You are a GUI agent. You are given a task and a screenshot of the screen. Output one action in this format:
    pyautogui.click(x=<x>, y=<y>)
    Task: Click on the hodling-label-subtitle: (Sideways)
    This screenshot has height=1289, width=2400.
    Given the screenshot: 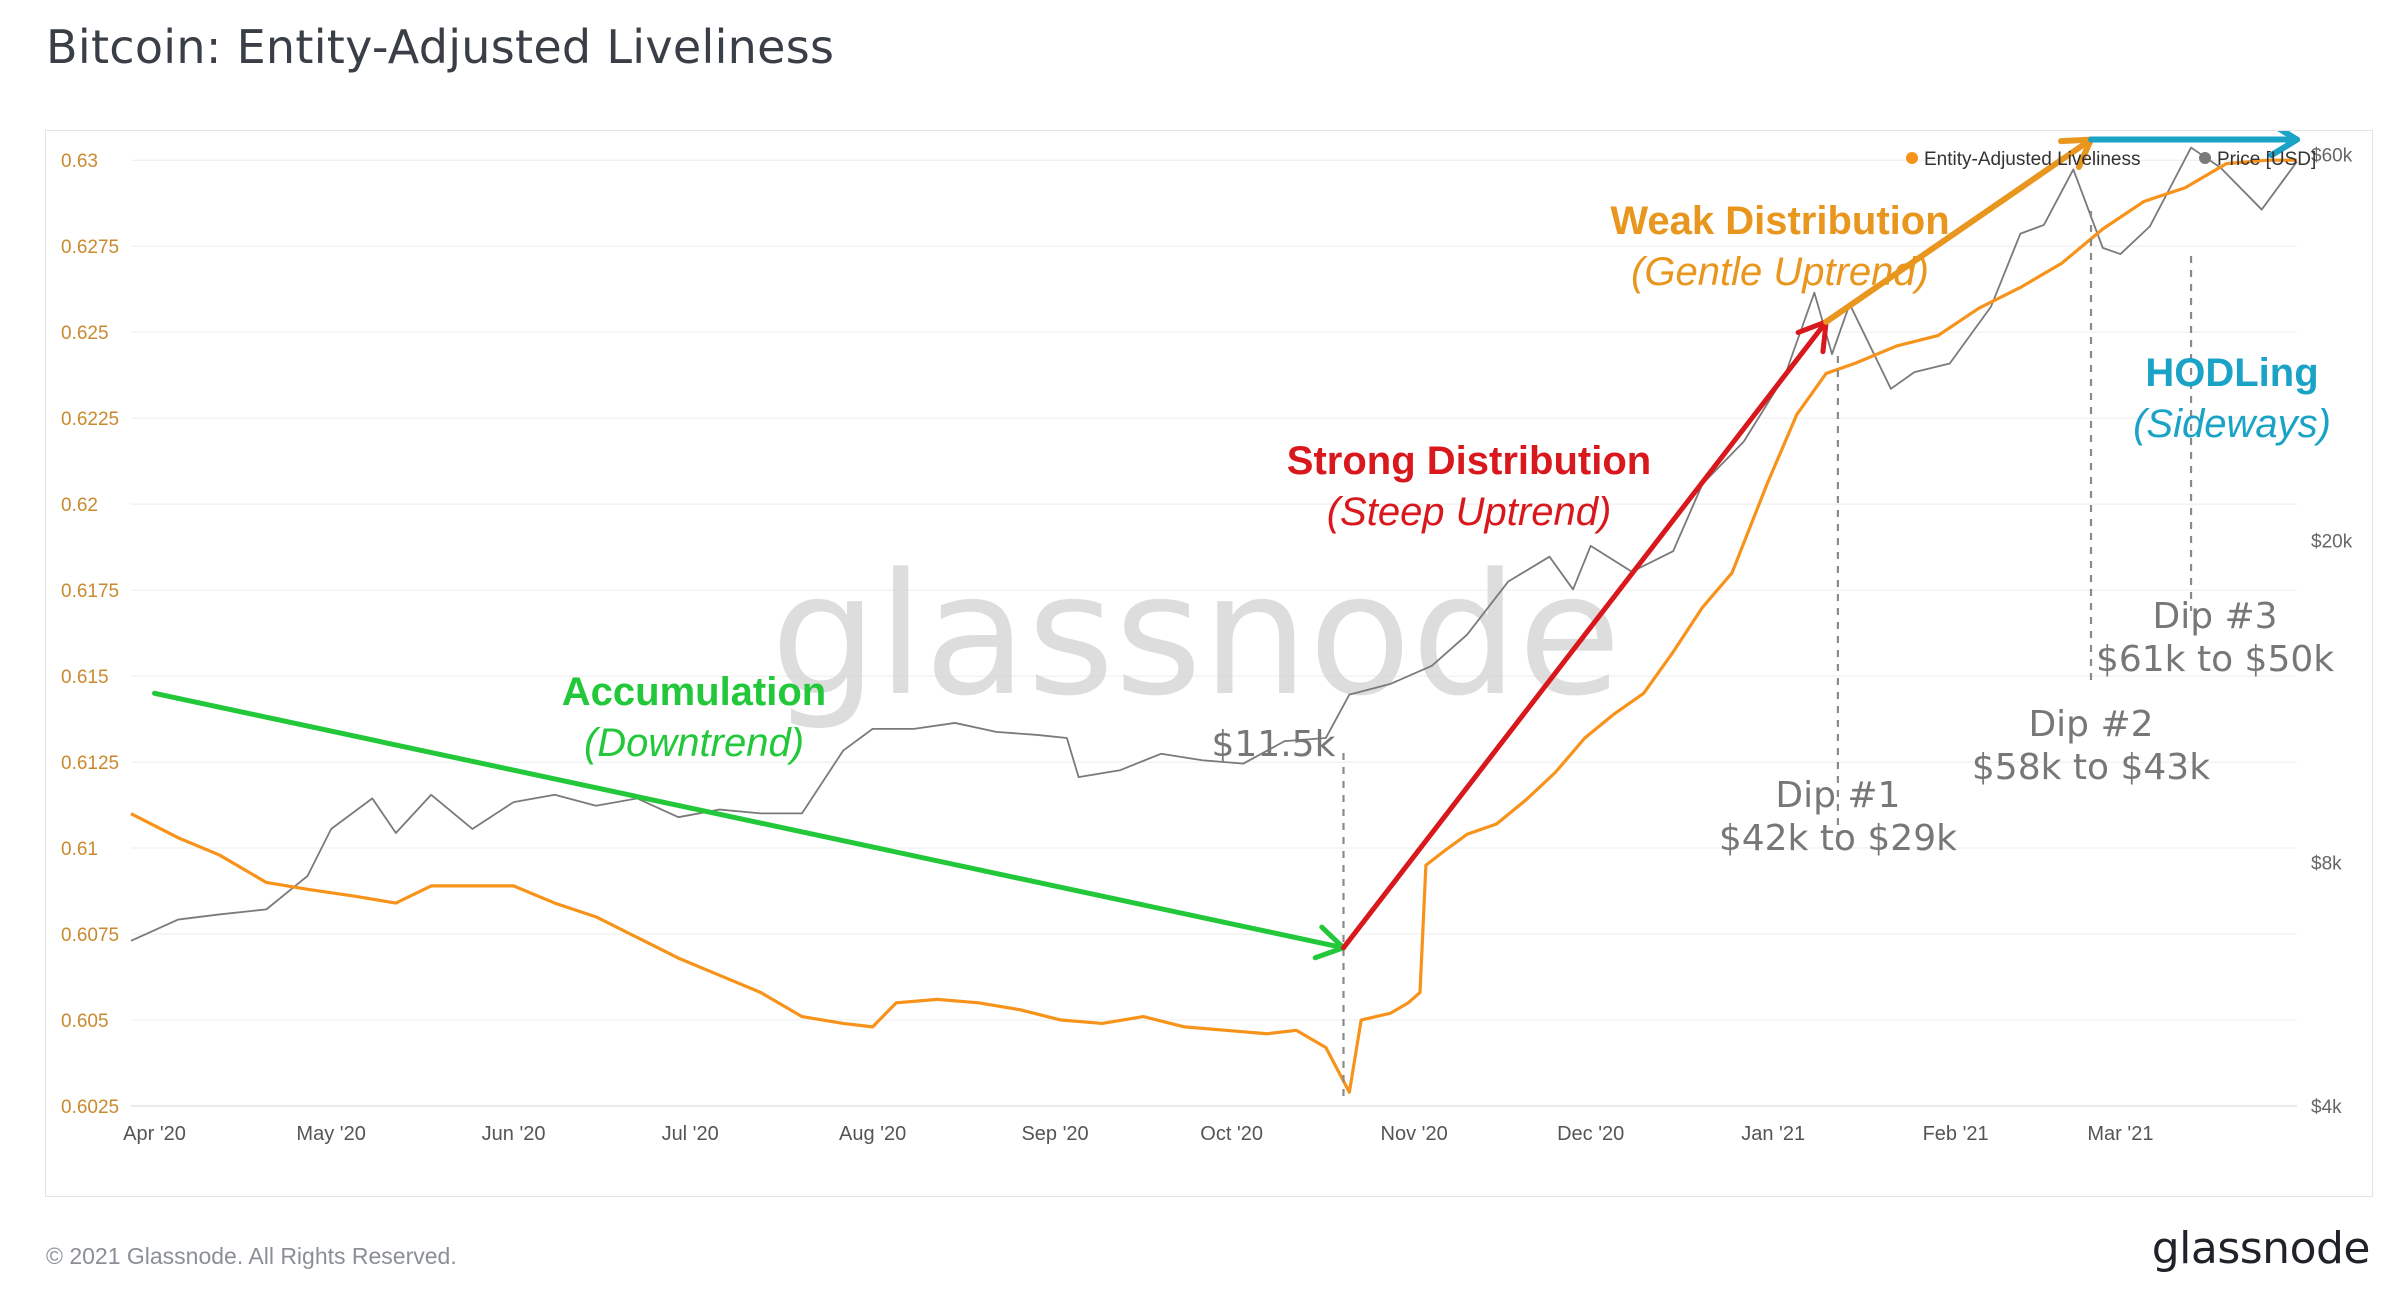 What is the action you would take?
    pyautogui.click(x=2232, y=424)
    